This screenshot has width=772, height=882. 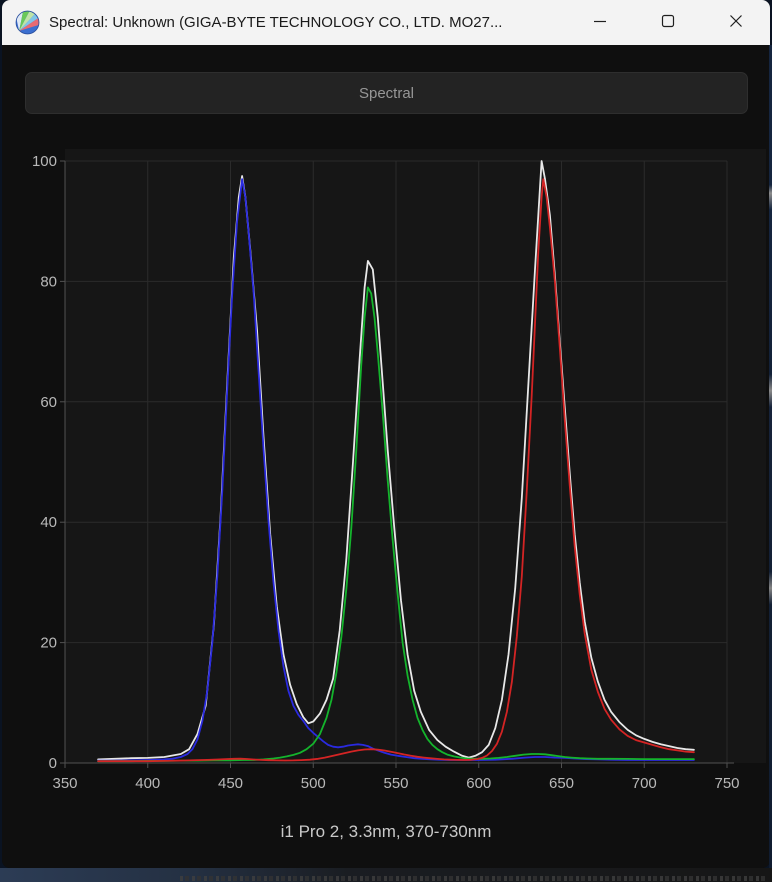 What do you see at coordinates (770, 456) in the screenshot?
I see `background-window-right-sliver` at bounding box center [770, 456].